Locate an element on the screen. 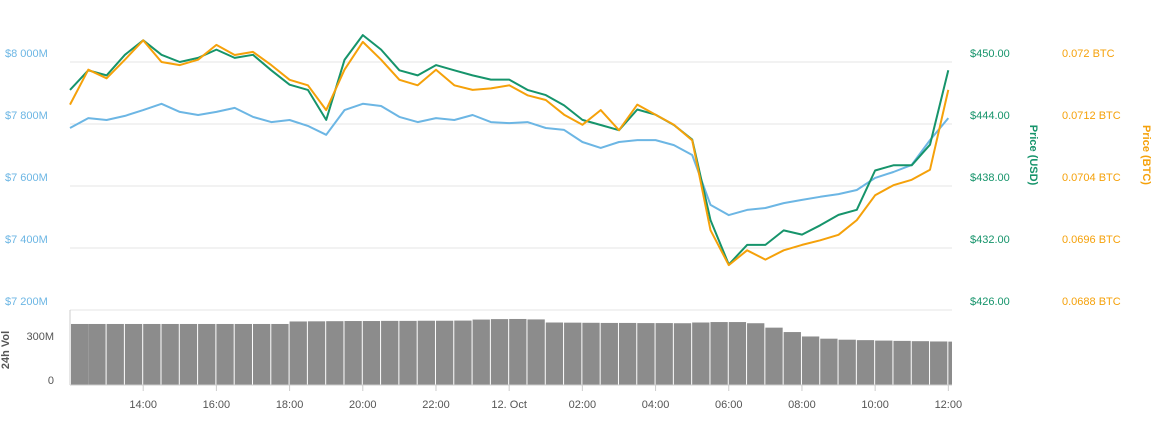 This screenshot has height=425, width=1159. y3-tick-label: 0.0704 BTC is located at coordinates (1091, 178).